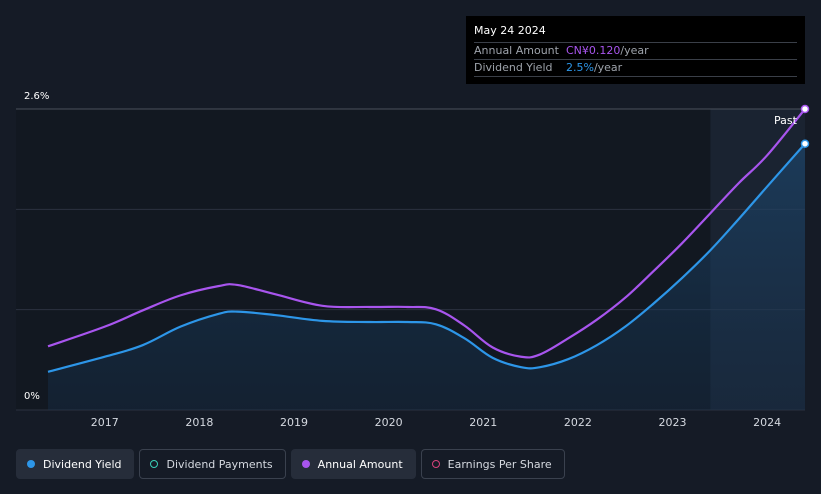 This screenshot has height=494, width=821. I want to click on tooltip-row-dividend-yield: Dividend Yield 2.5%/year, so click(635, 68).